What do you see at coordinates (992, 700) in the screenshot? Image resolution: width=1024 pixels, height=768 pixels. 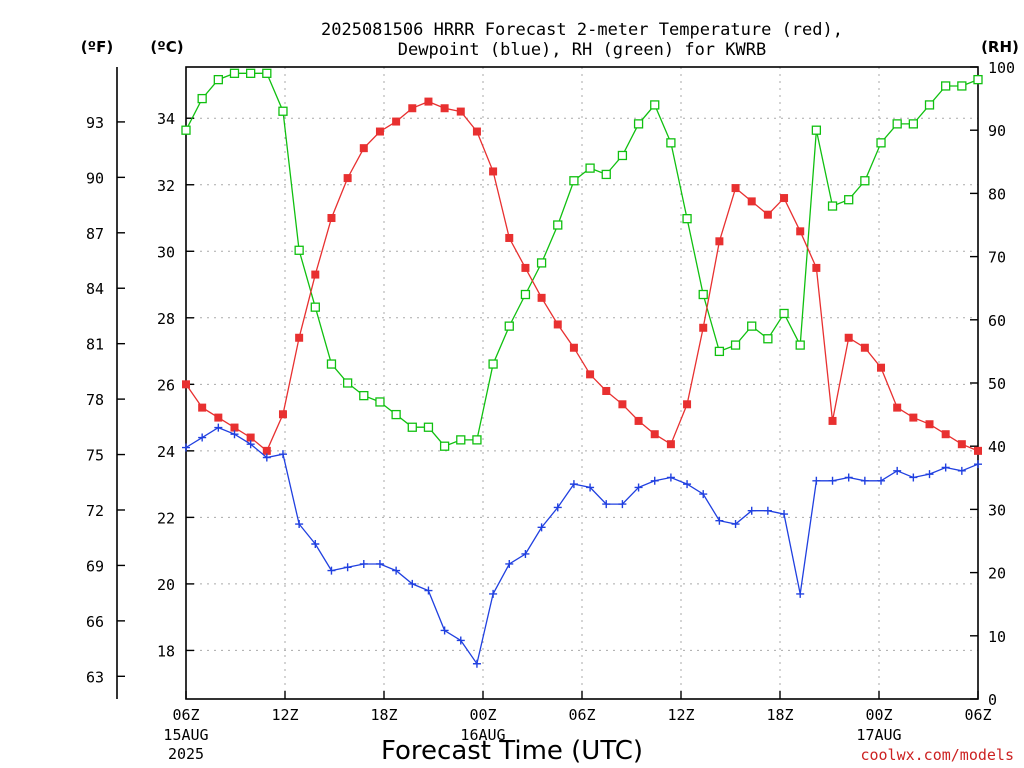 I see `rh-tick-label: 0` at bounding box center [992, 700].